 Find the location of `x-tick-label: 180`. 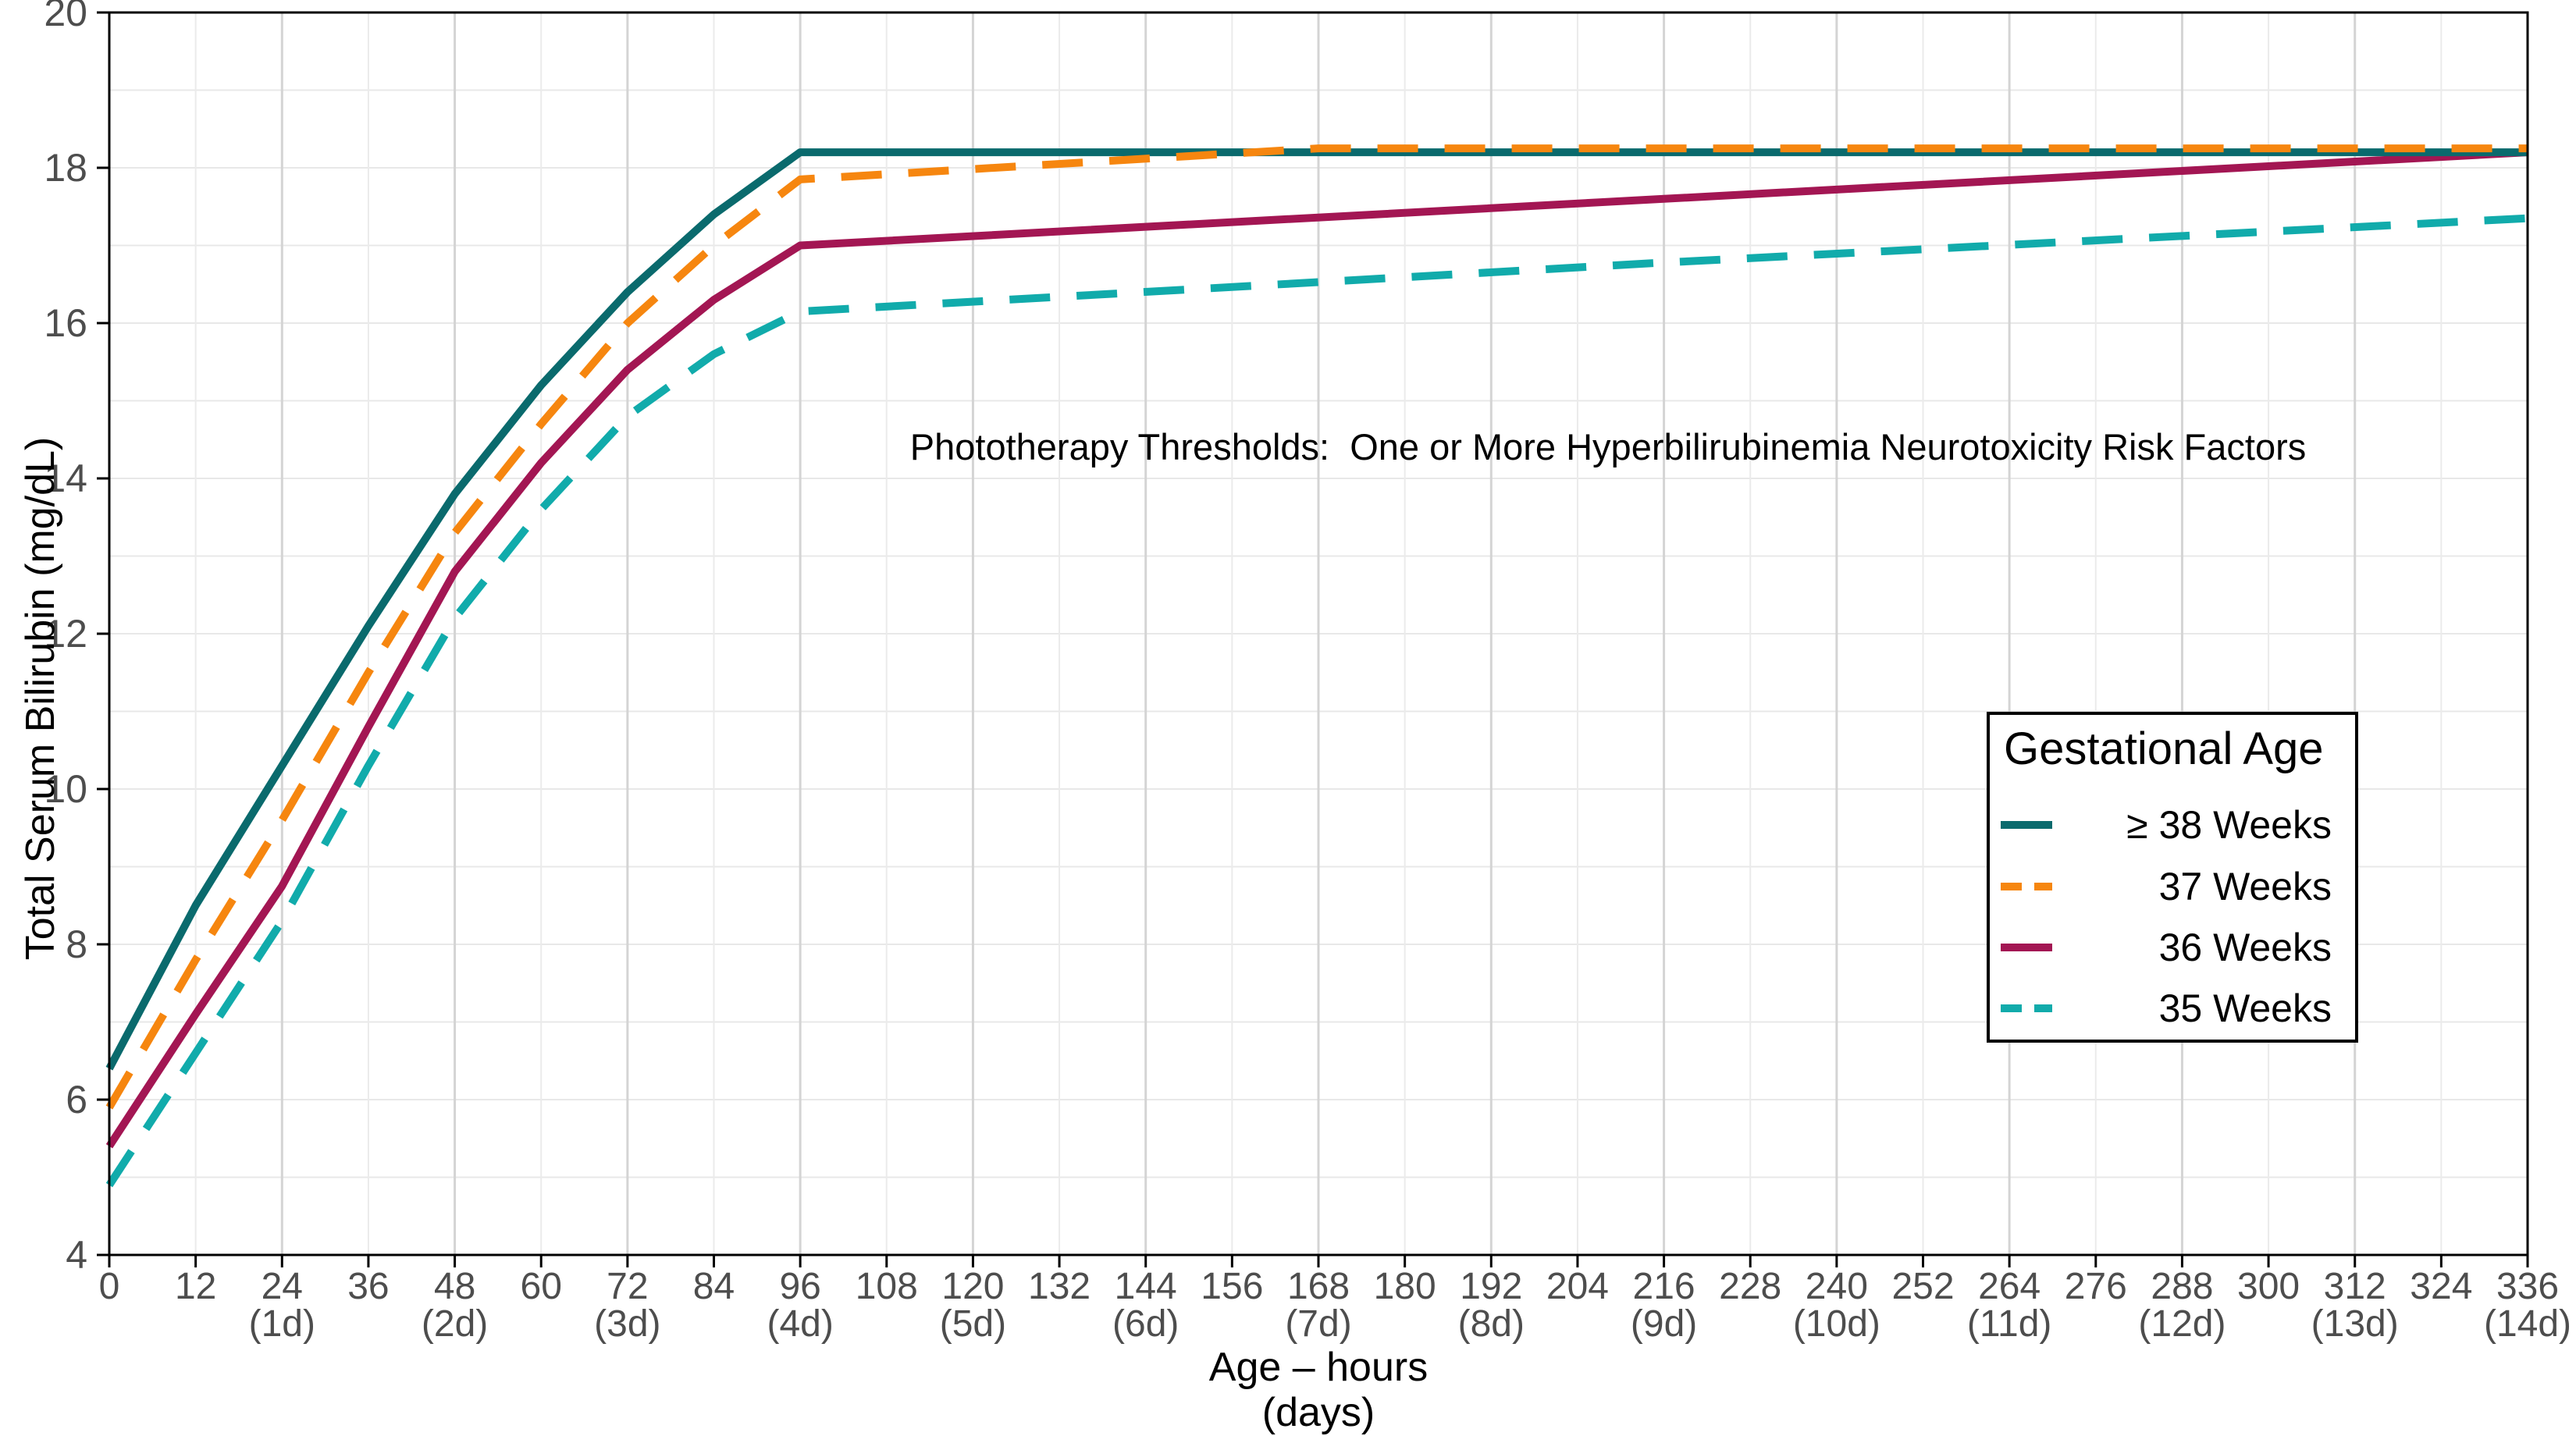

x-tick-label: 180 is located at coordinates (1405, 1286).